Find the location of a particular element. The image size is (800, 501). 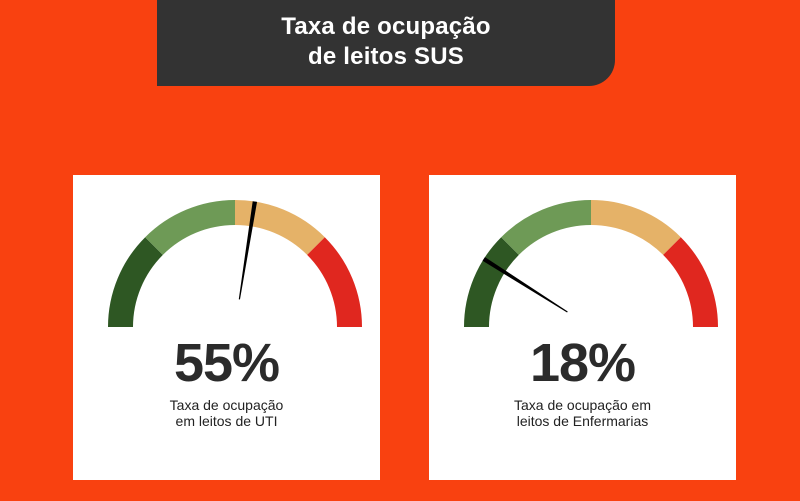

gauge-caption-line-2: leitos de Enfermarias is located at coordinates (582, 421).